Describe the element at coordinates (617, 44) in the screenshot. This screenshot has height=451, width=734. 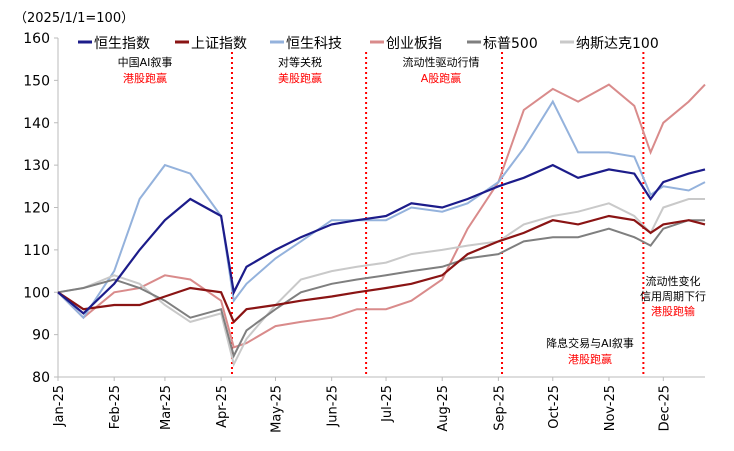
I see `legend-label: 纳斯达克100` at that location.